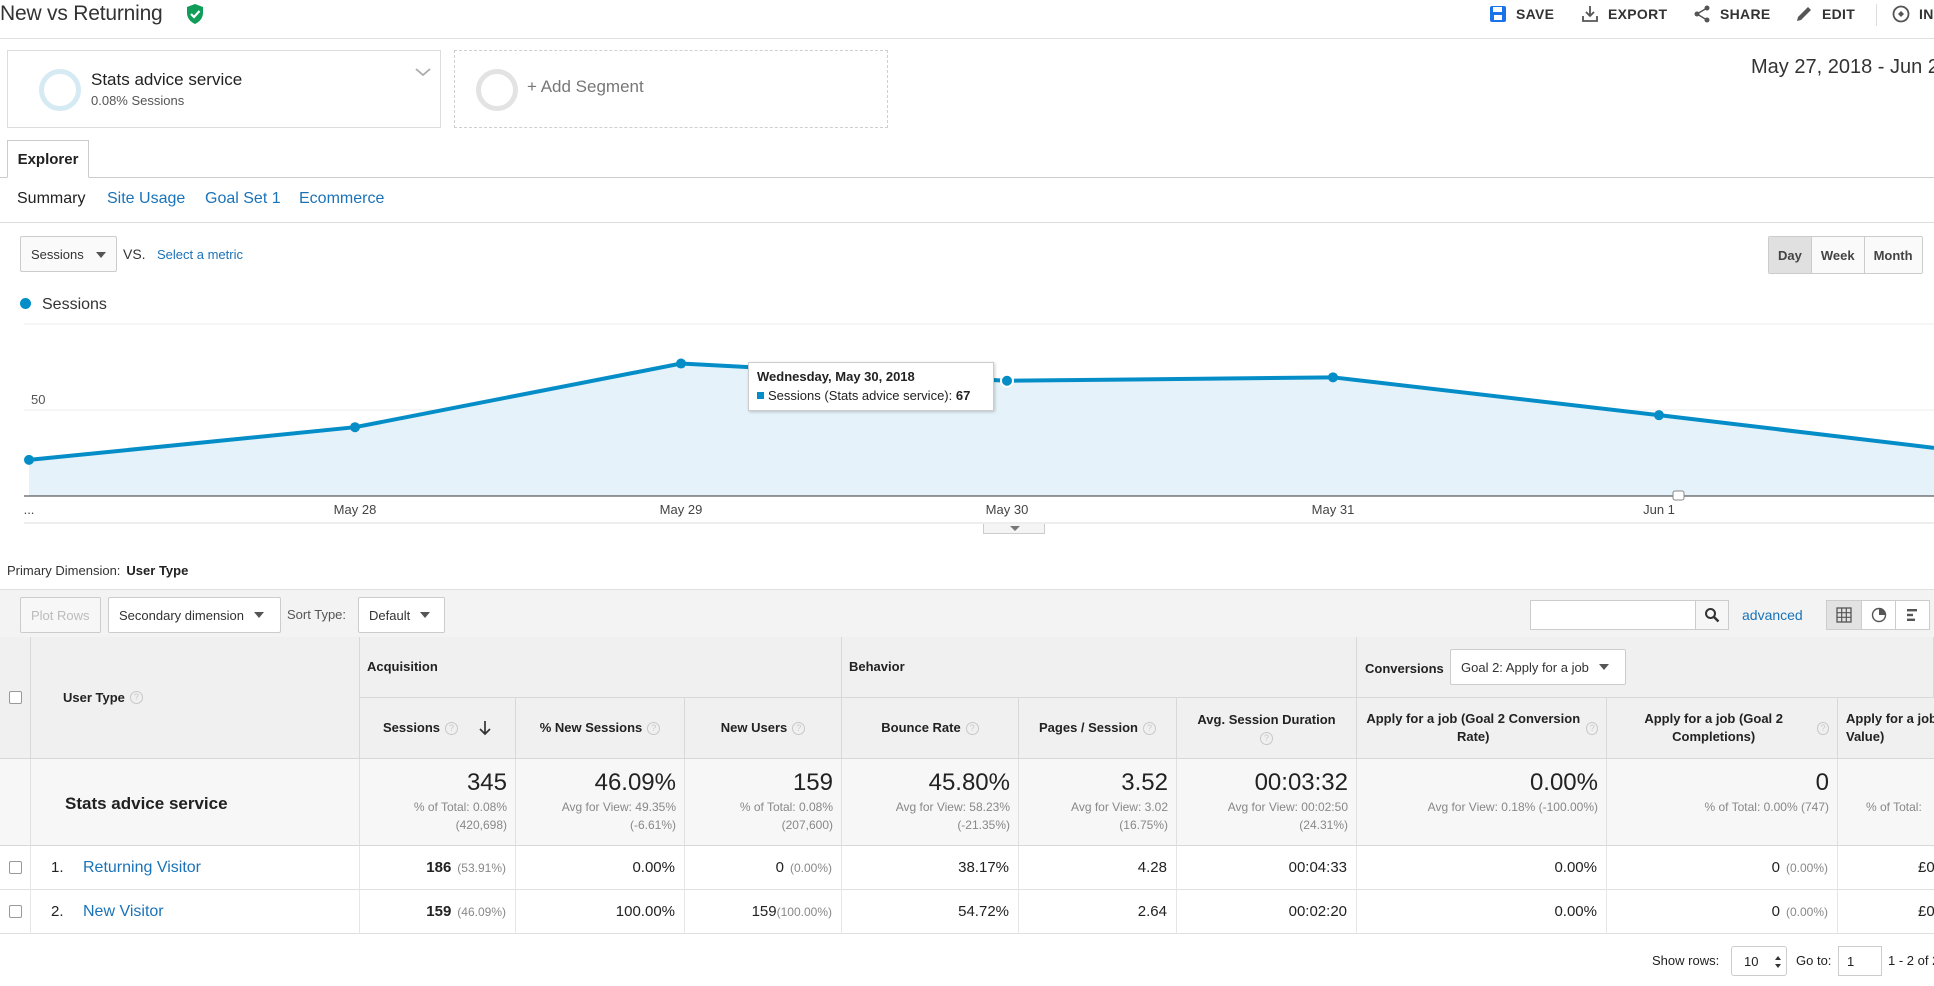 Image resolution: width=1934 pixels, height=986 pixels. I want to click on insights-button: IN, so click(1912, 14).